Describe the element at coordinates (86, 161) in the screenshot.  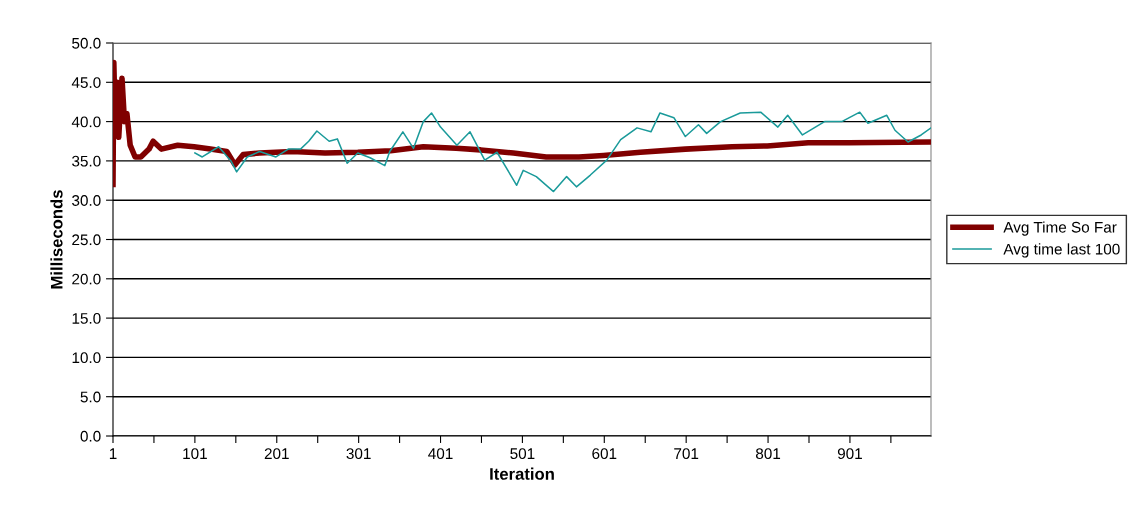
I see `y-tick-label: 35.0` at that location.